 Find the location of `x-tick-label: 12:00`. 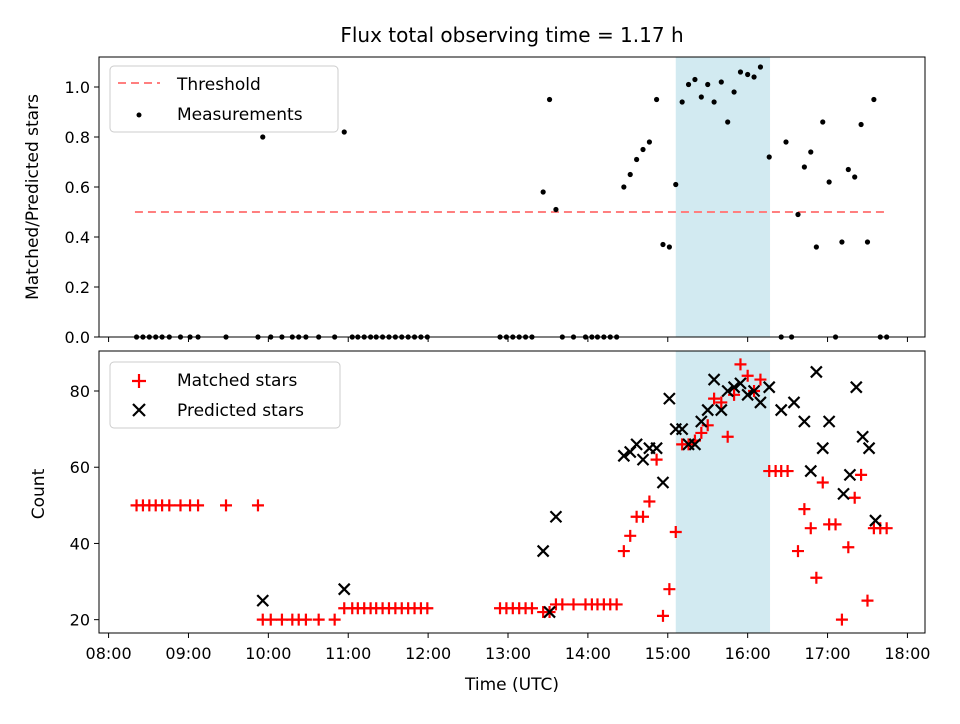

x-tick-label: 12:00 is located at coordinates (428, 653).